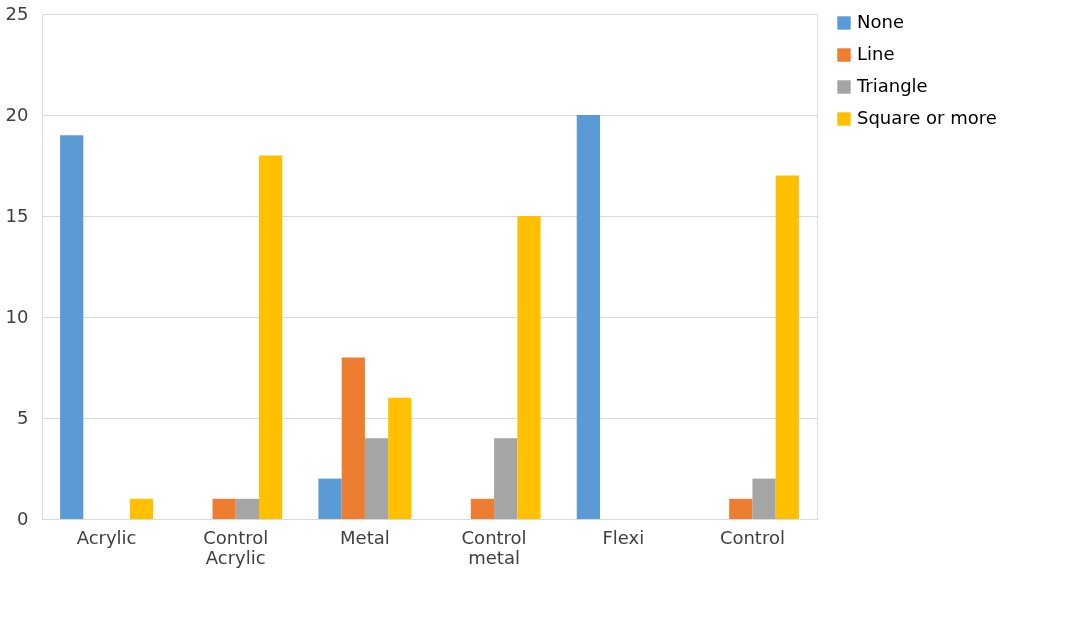 This screenshot has height=628, width=1076. I want to click on legend-label: None, so click(880, 21).